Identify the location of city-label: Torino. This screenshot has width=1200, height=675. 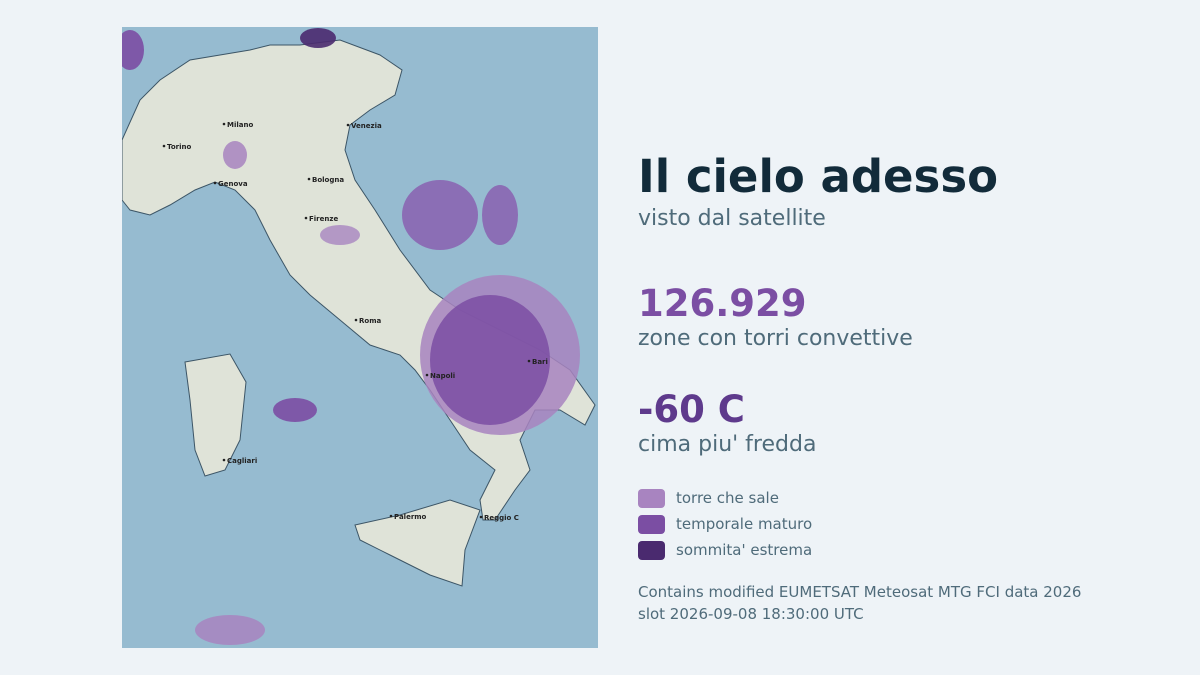
(179, 147).